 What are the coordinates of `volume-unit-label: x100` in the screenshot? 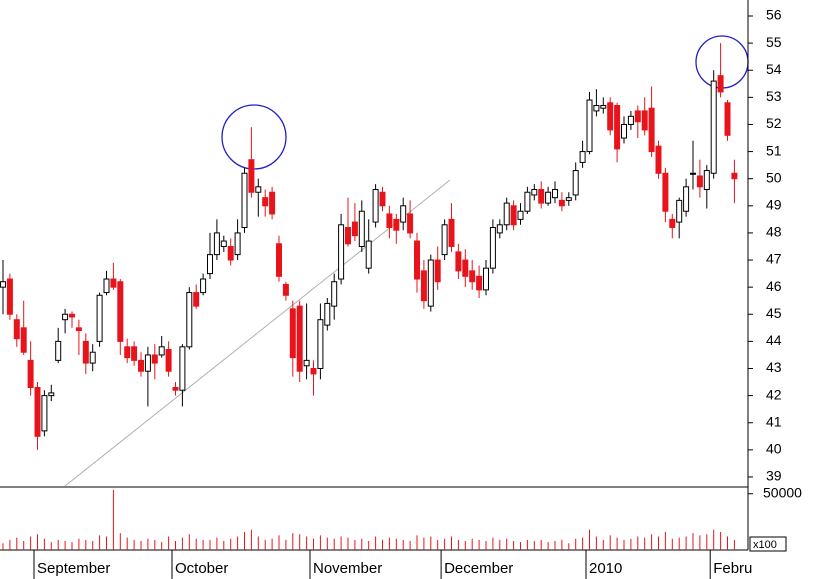 It's located at (765, 545).